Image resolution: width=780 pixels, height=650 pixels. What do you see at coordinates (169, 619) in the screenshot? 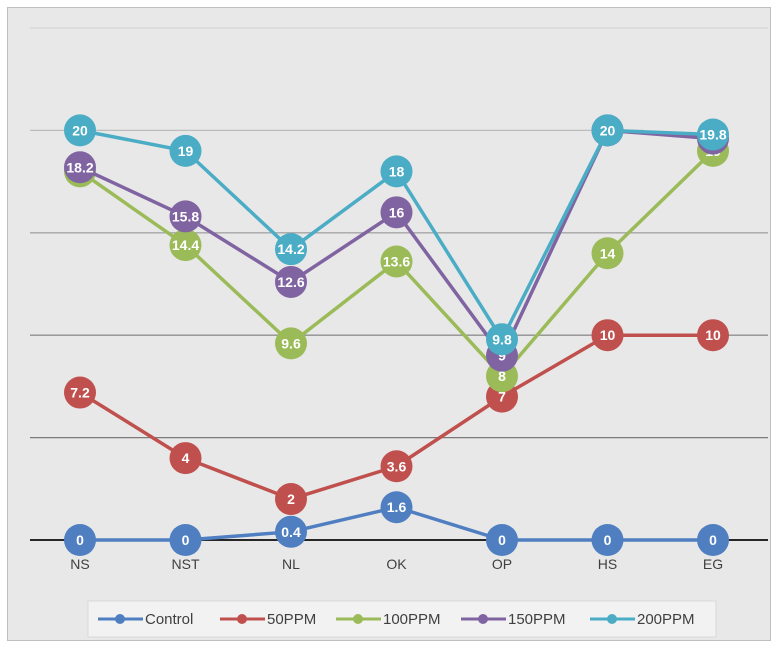
I see `legend-entry: Control` at bounding box center [169, 619].